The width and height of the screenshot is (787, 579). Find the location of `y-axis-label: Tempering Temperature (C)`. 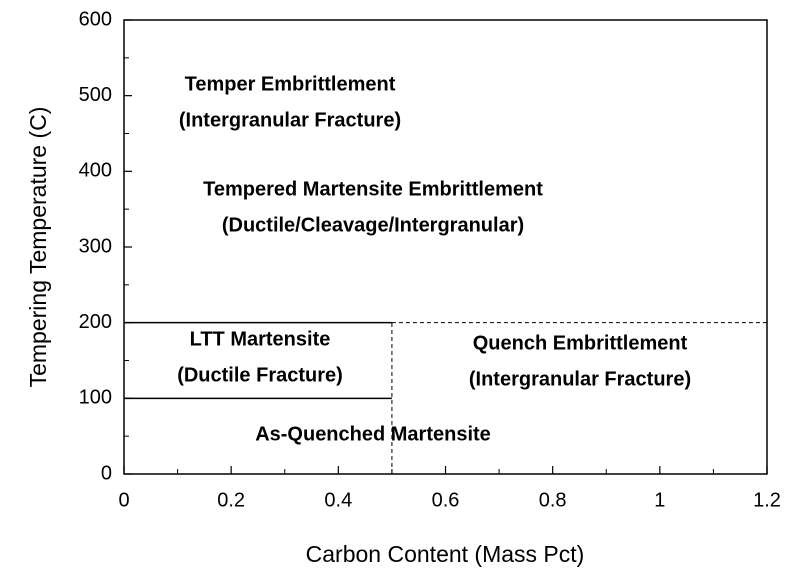

y-axis-label: Tempering Temperature (C) is located at coordinates (38, 247).